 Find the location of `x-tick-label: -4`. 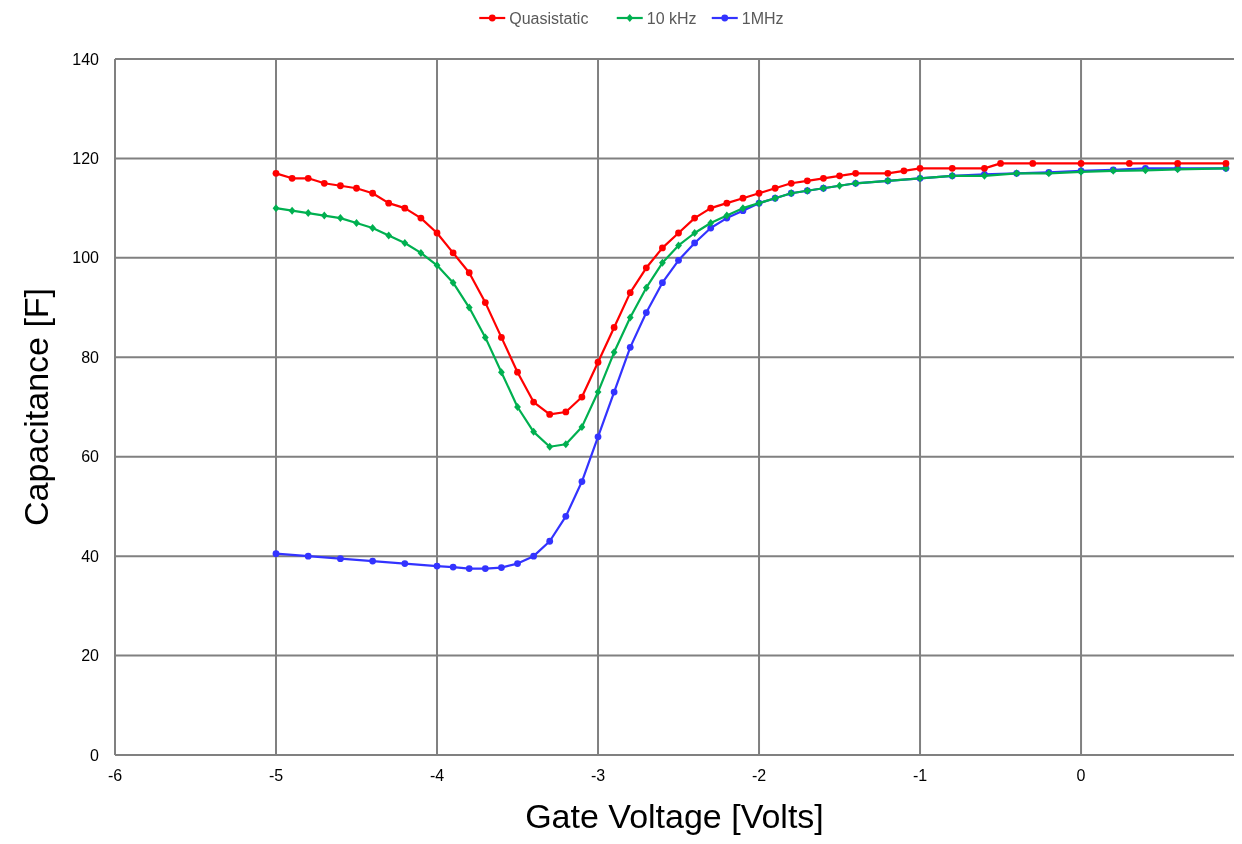

x-tick-label: -4 is located at coordinates (437, 775).